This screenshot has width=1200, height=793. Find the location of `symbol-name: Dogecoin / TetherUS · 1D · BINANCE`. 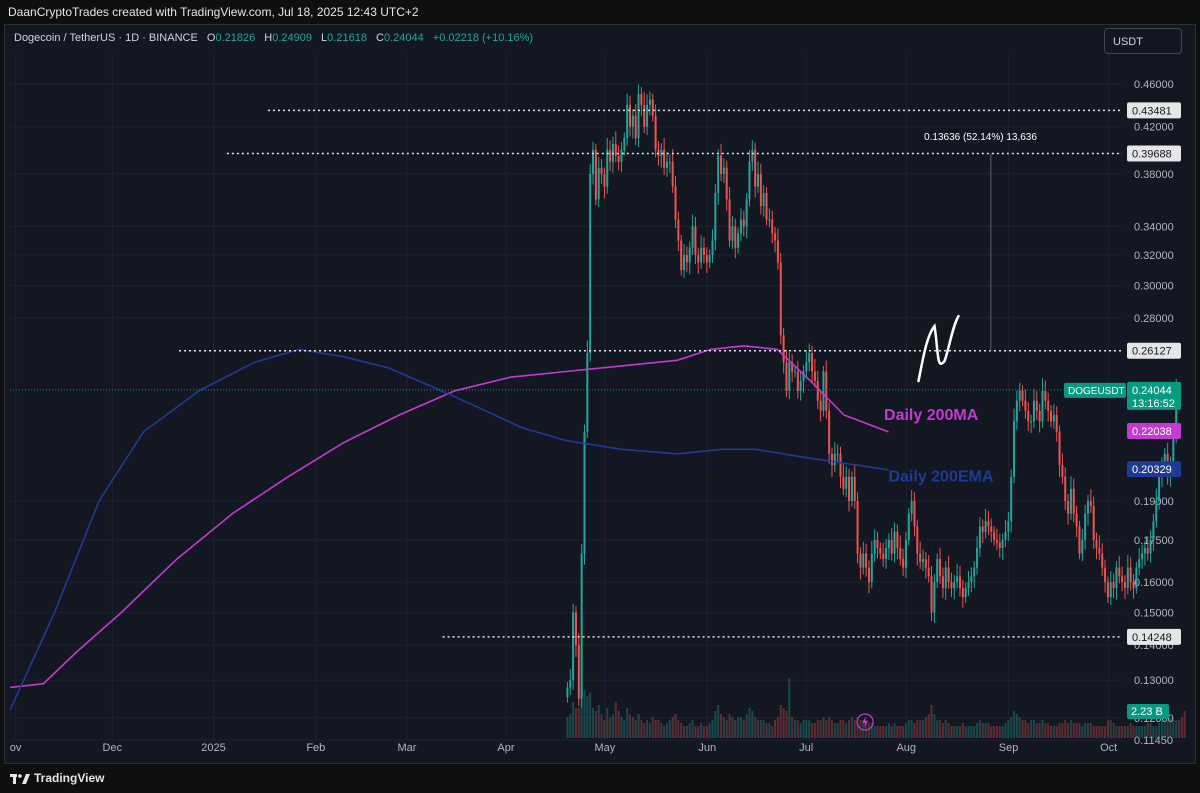

symbol-name: Dogecoin / TetherUS · 1D · BINANCE is located at coordinates (106, 38).